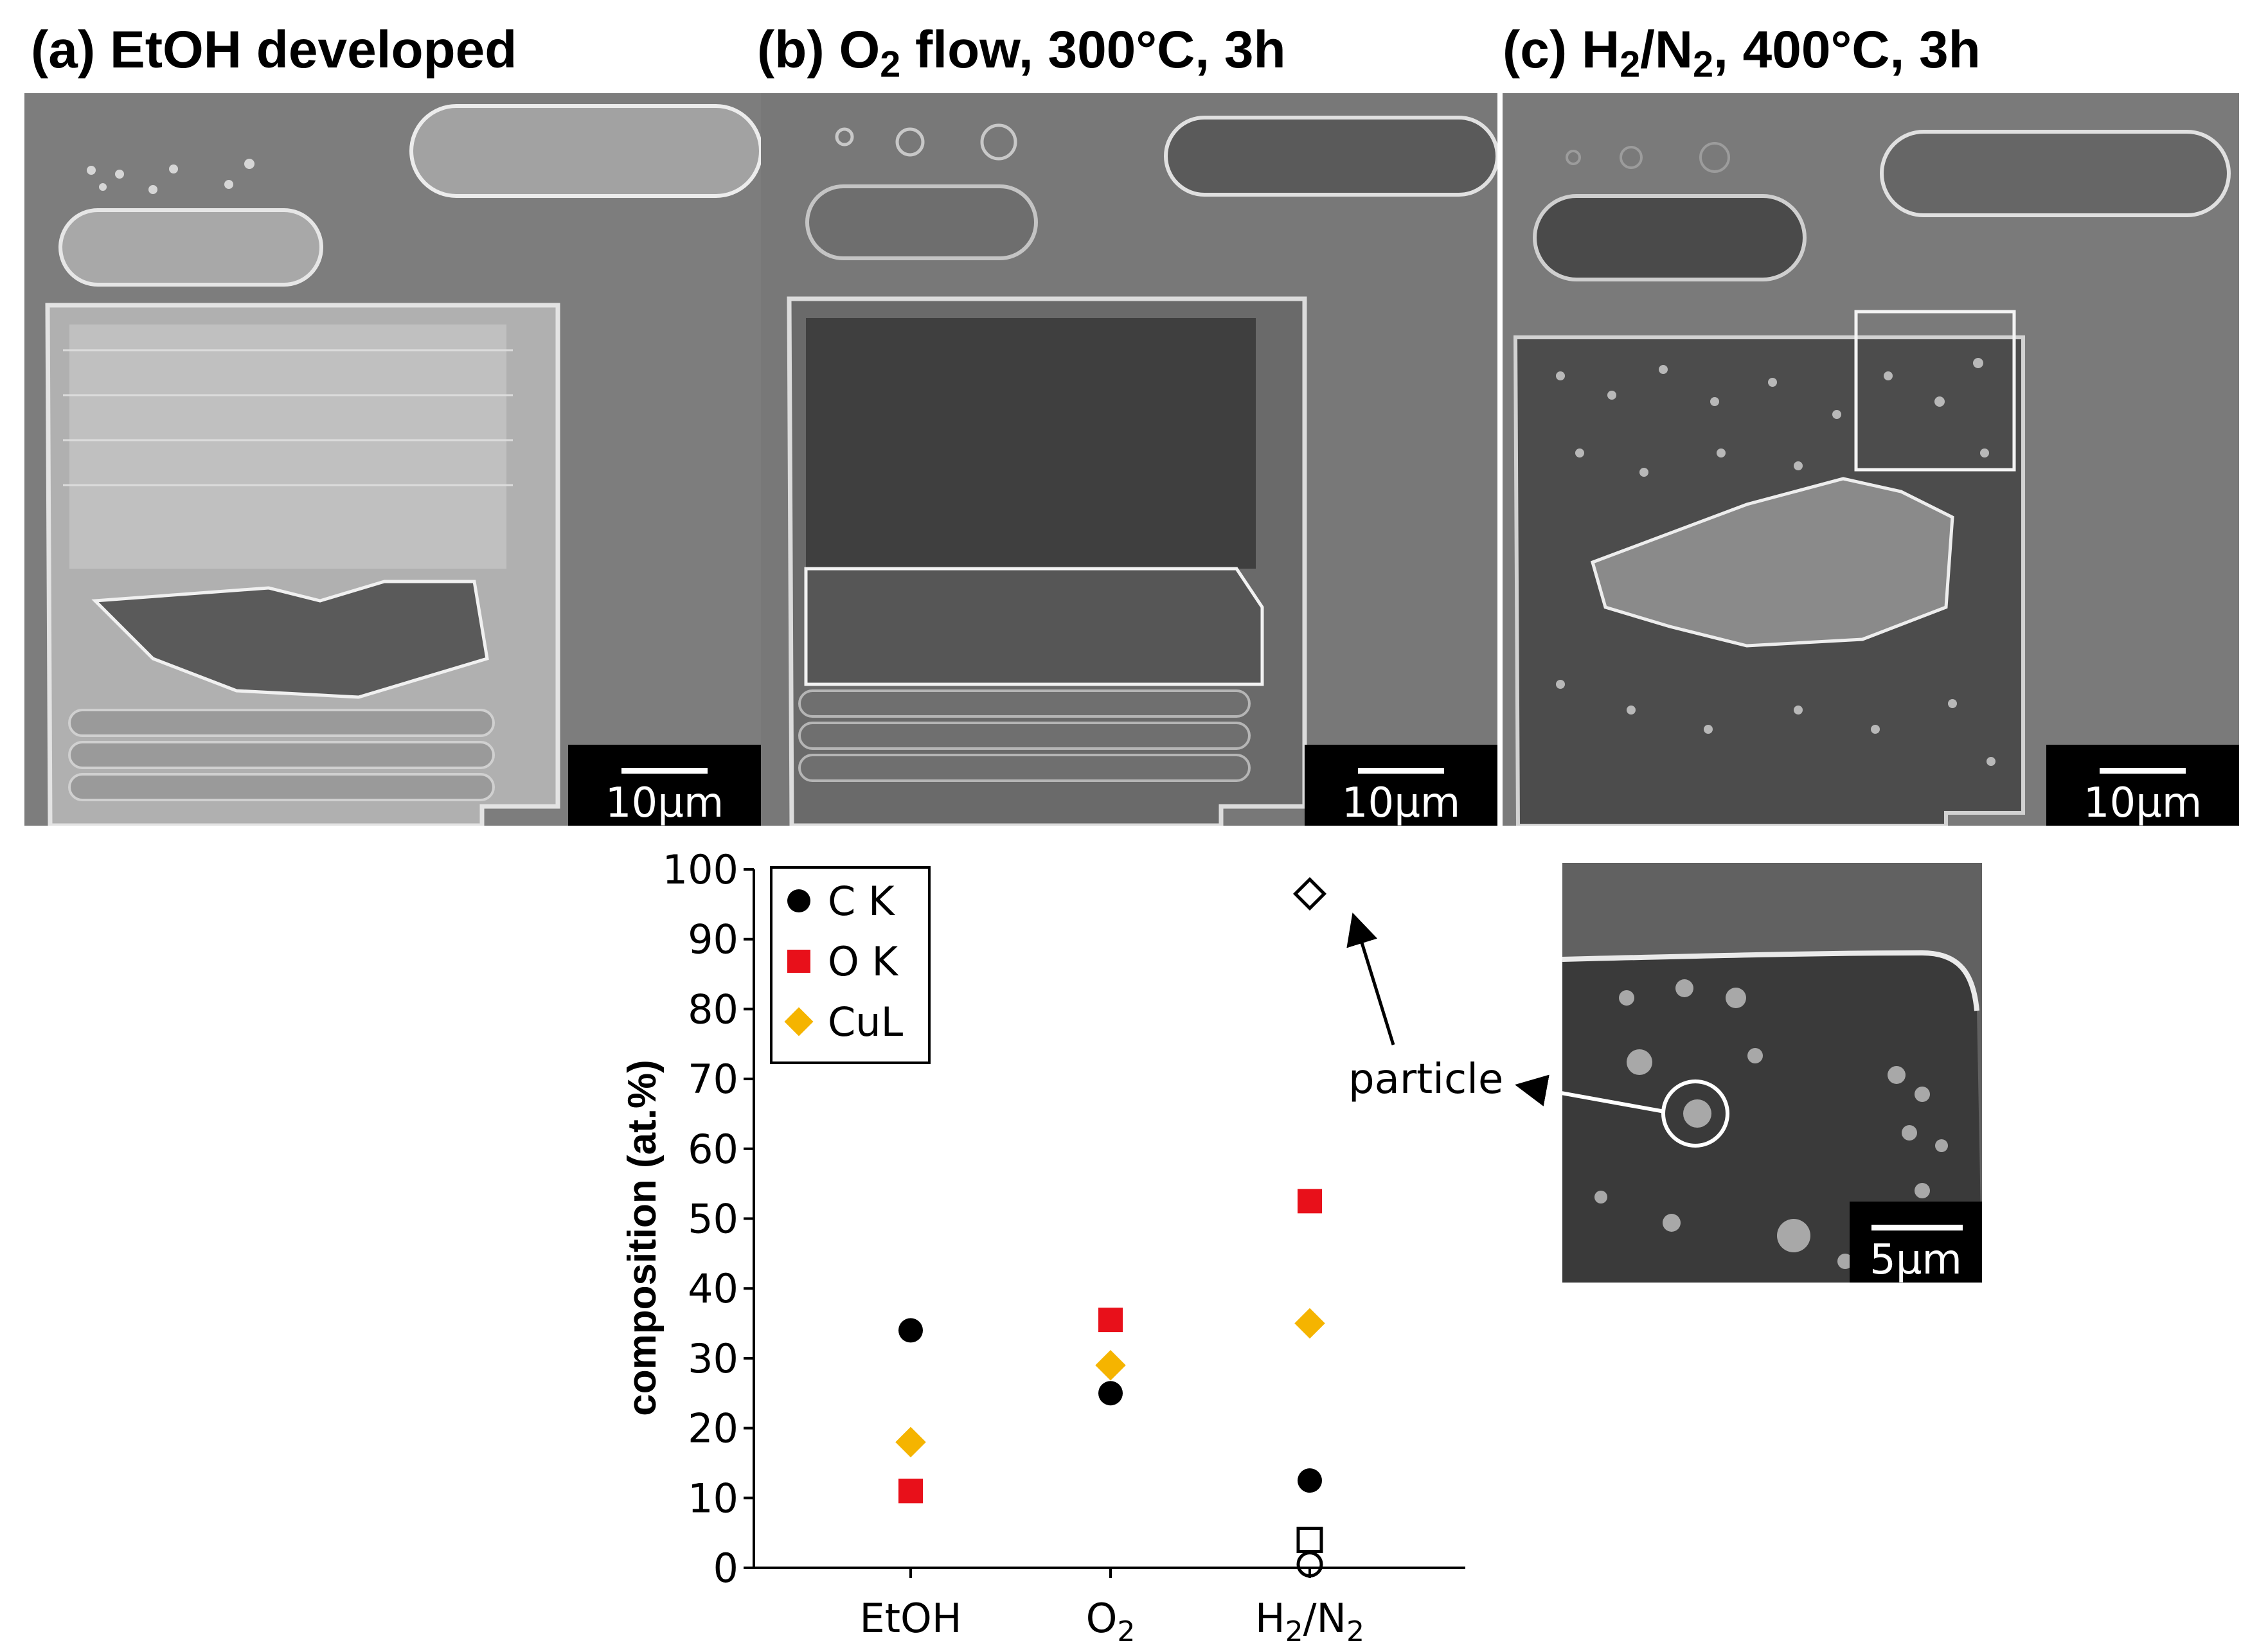 The height and width of the screenshot is (1652, 2250). I want to click on x-tick-label: H2/N2, so click(1310, 1621).